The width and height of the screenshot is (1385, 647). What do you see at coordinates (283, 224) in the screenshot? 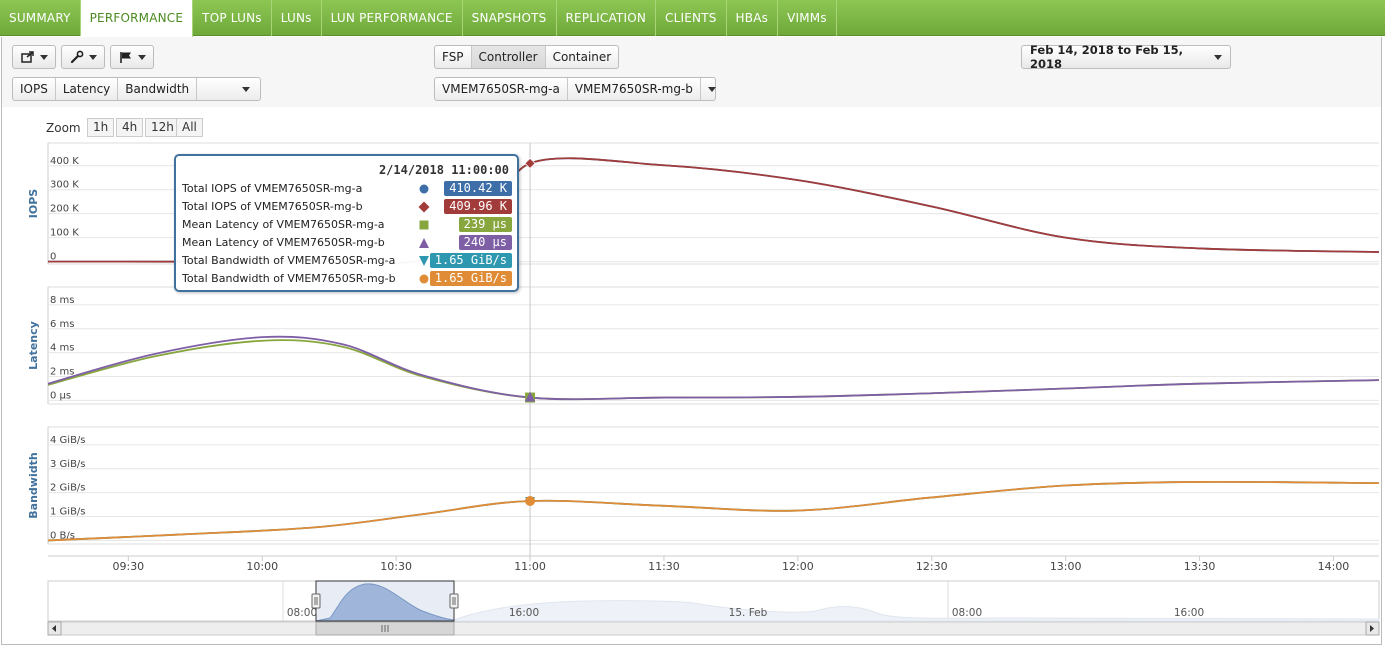
I see `tooltip-series-label: Mean Latency of VMEM7650SR-mg-a` at bounding box center [283, 224].